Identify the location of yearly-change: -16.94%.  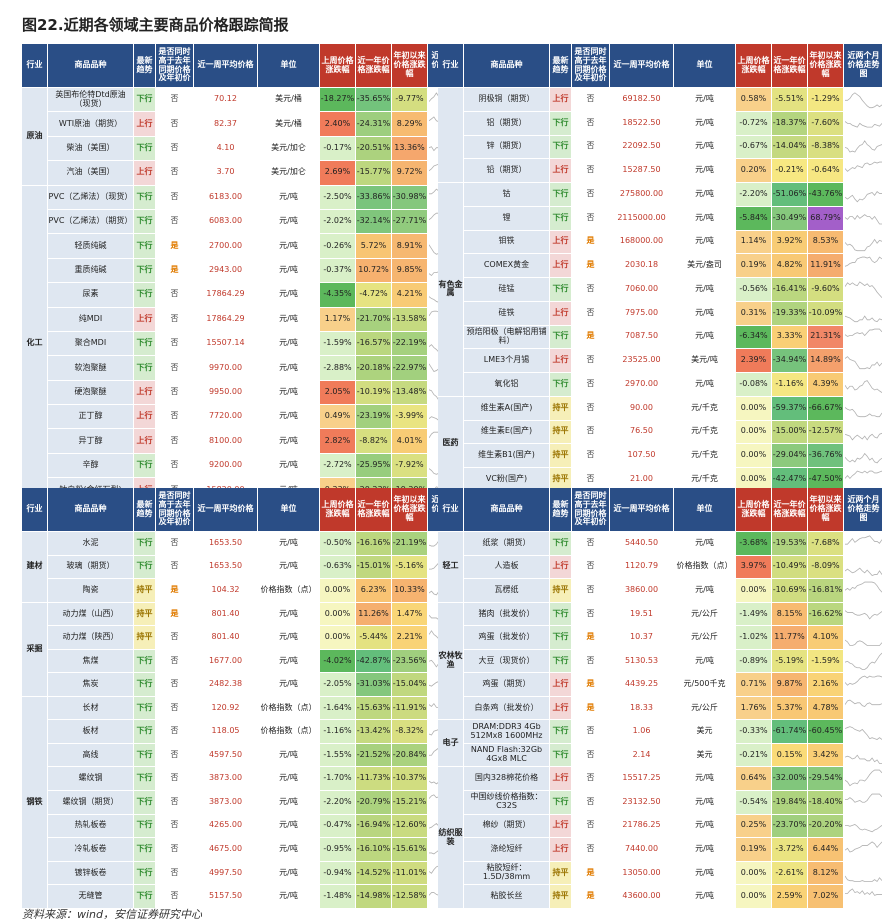
(374, 826).